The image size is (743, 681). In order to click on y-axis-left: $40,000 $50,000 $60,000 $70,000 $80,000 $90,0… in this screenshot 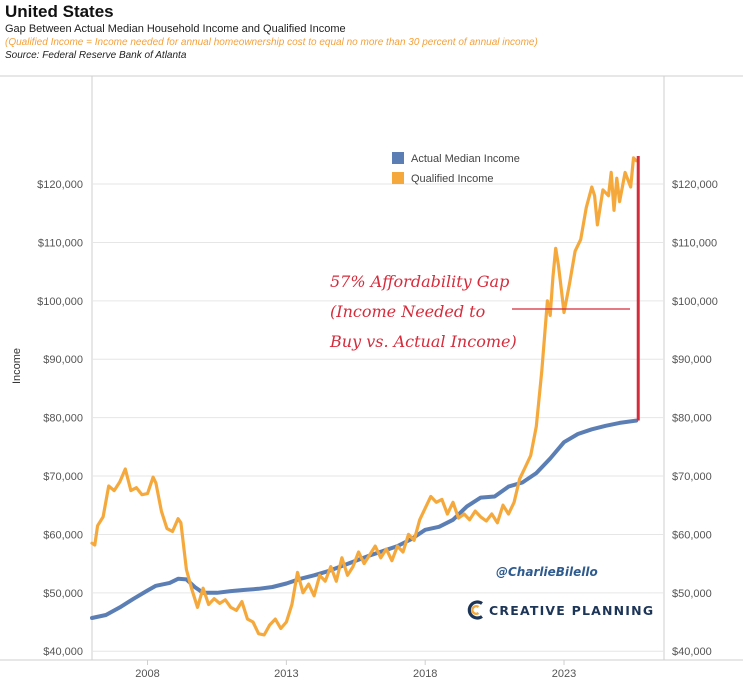, I will do `click(60, 418)`.